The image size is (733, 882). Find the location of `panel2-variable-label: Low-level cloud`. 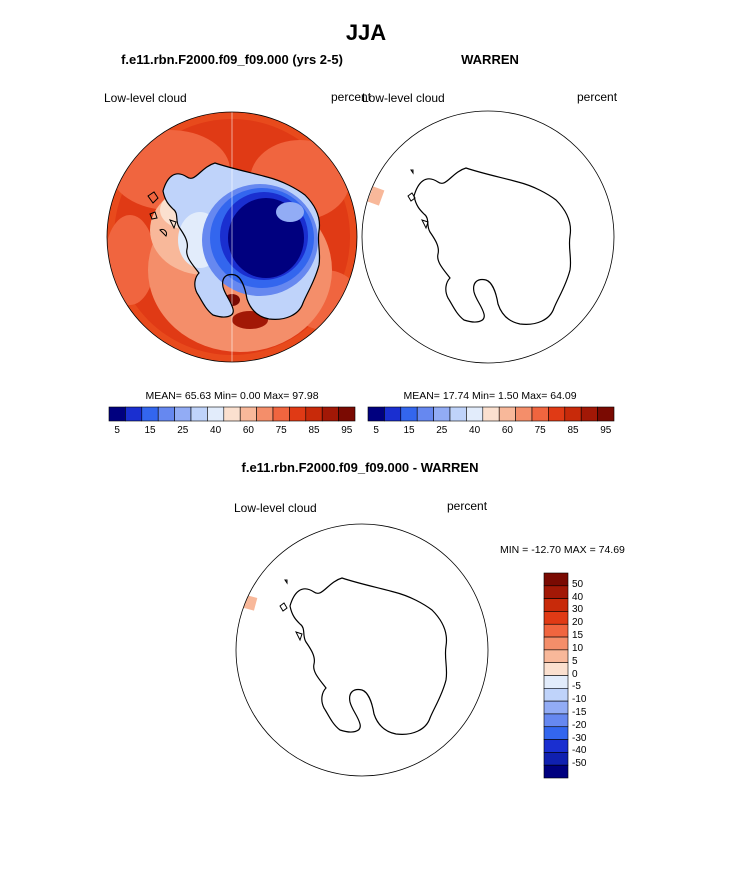

panel2-variable-label: Low-level cloud is located at coordinates (403, 98).